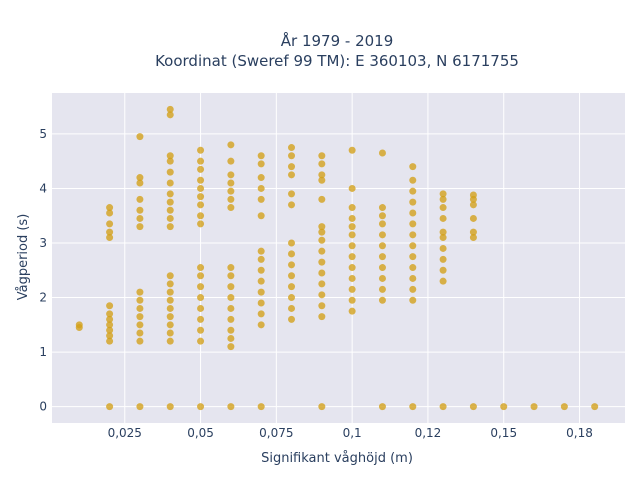 This screenshot has width=640, height=480. What do you see at coordinates (276, 433) in the screenshot?
I see `x-tick-label: 0,075` at bounding box center [276, 433].